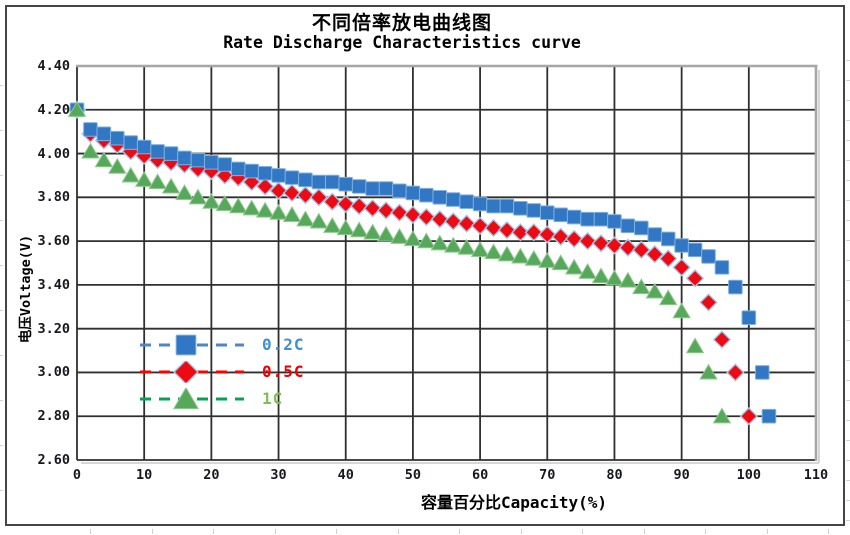 The height and width of the screenshot is (535, 850). Describe the element at coordinates (211, 475) in the screenshot. I see `x-tick-label: 20` at that location.